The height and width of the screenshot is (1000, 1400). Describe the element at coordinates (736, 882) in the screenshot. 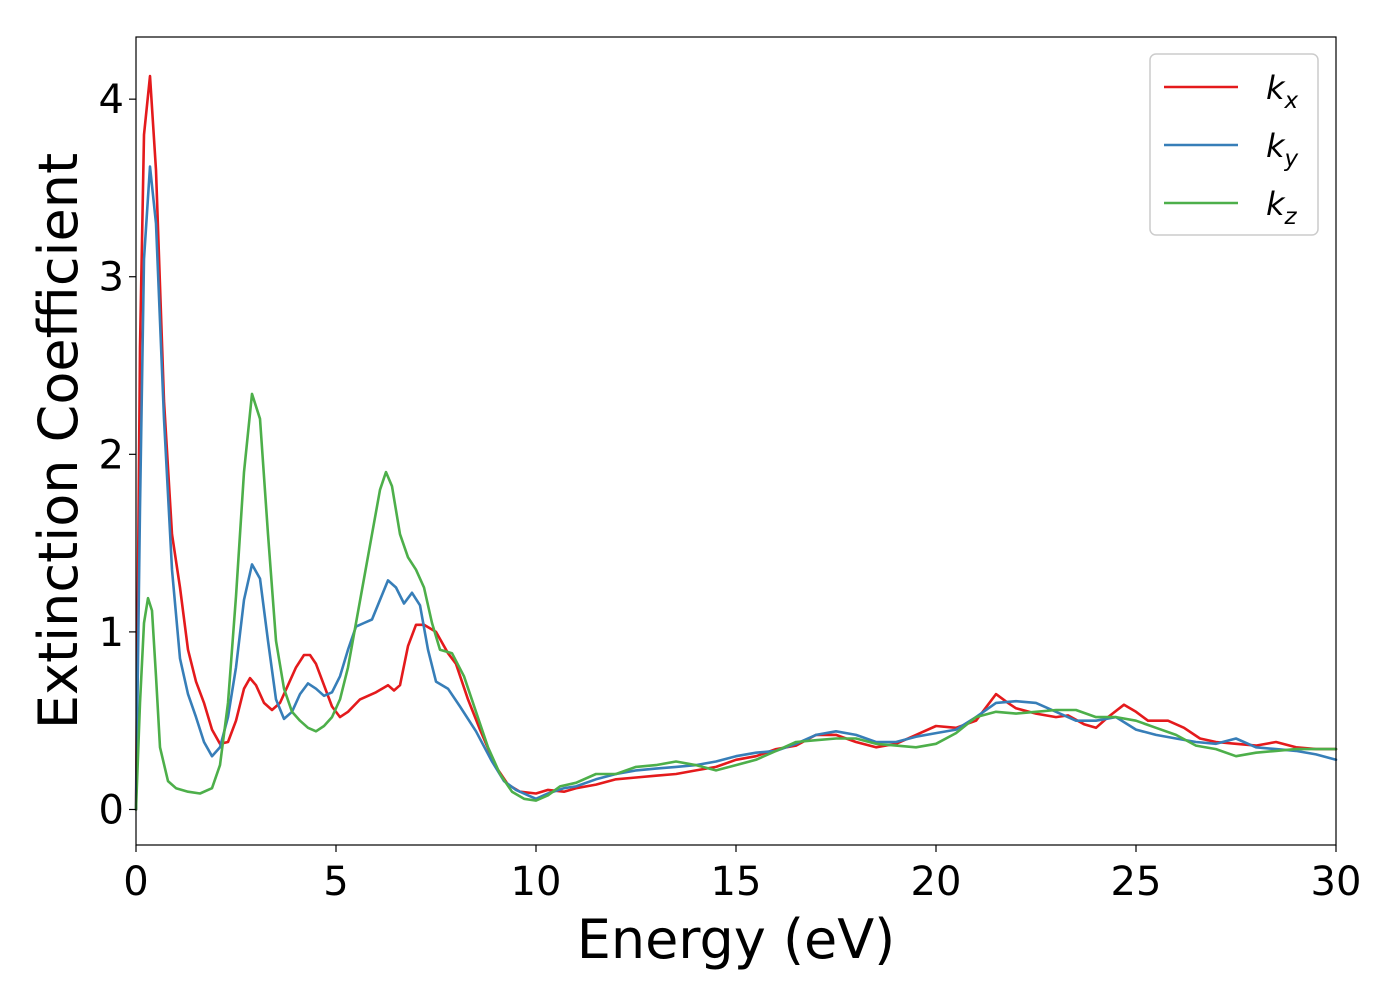

I see `x-tick-label: 15` at that location.